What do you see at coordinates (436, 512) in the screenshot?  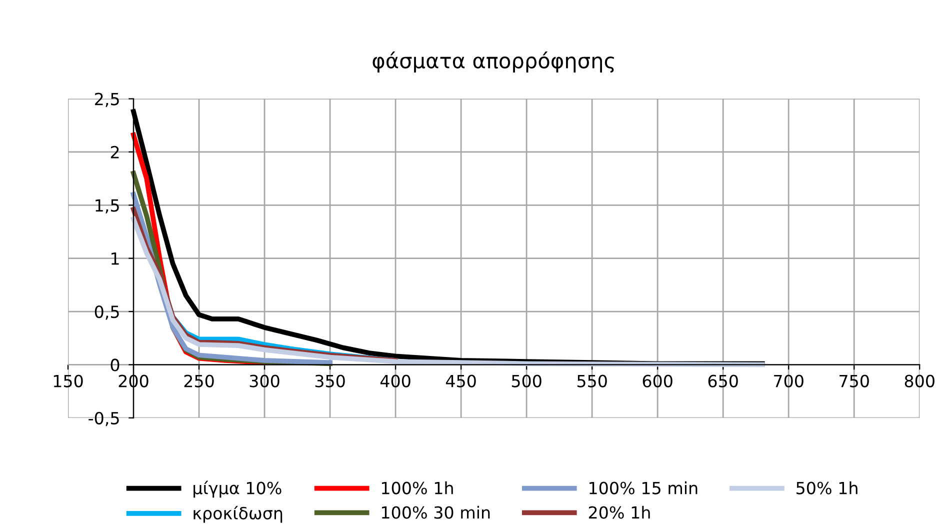 I see `legend-label: 100% 30 min` at bounding box center [436, 512].